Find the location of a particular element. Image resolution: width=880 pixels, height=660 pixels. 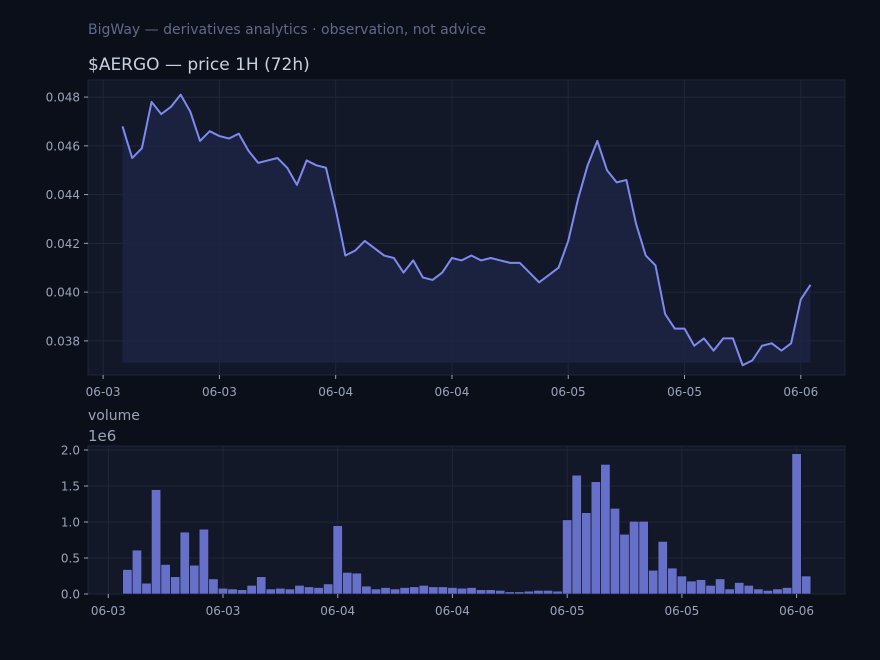

price-x-tick-label: 06-06 is located at coordinates (800, 392).